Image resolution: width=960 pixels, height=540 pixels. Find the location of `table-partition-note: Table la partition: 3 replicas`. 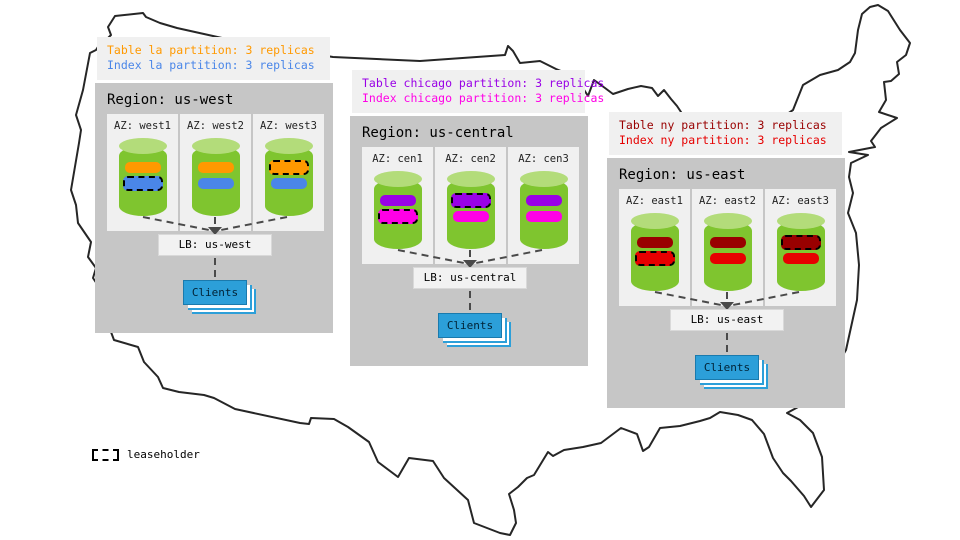

table-partition-note: Table la partition: 3 replicas is located at coordinates (211, 50).